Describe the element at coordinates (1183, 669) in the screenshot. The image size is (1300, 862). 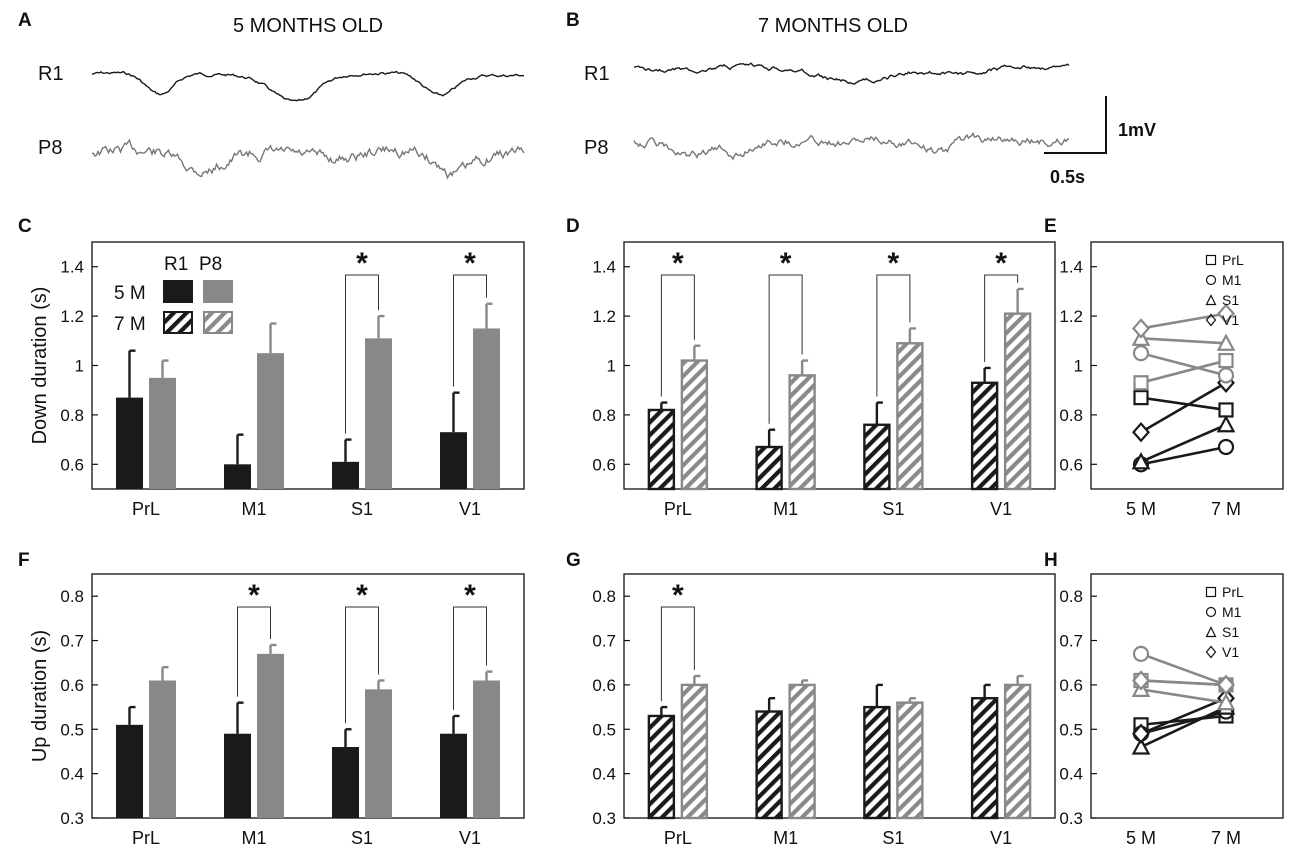
I see `series-line-m1-p8` at that location.